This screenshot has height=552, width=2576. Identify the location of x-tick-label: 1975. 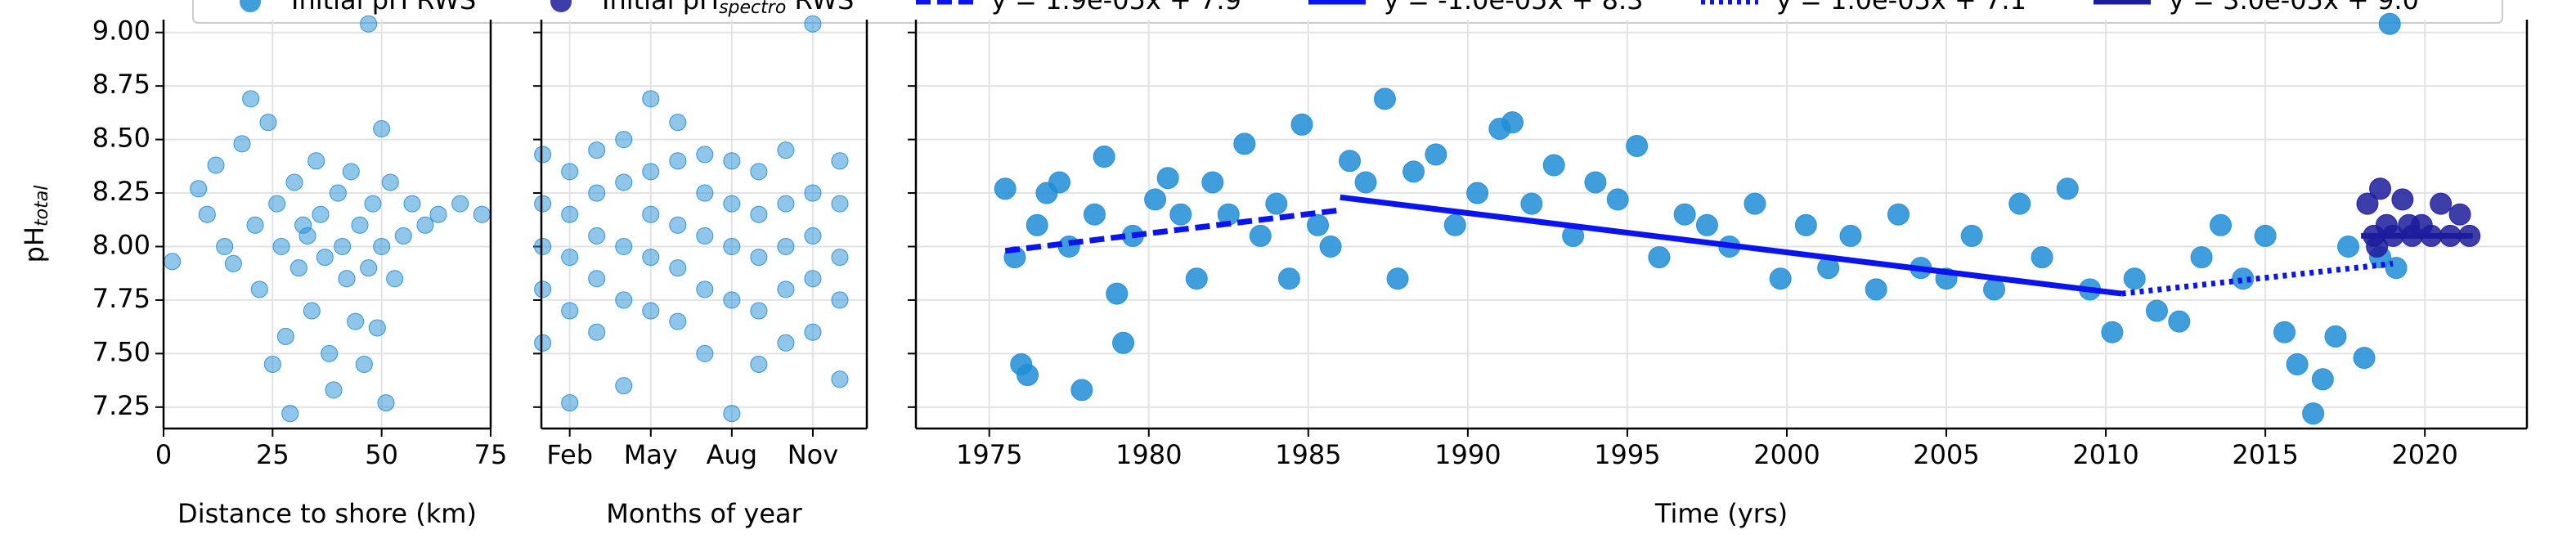
(989, 454).